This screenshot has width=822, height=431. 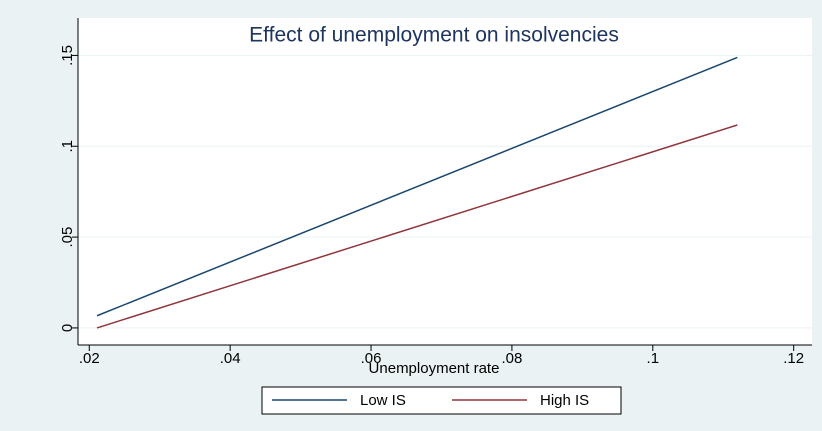 What do you see at coordinates (564, 400) in the screenshot?
I see `legend-label: High IS` at bounding box center [564, 400].